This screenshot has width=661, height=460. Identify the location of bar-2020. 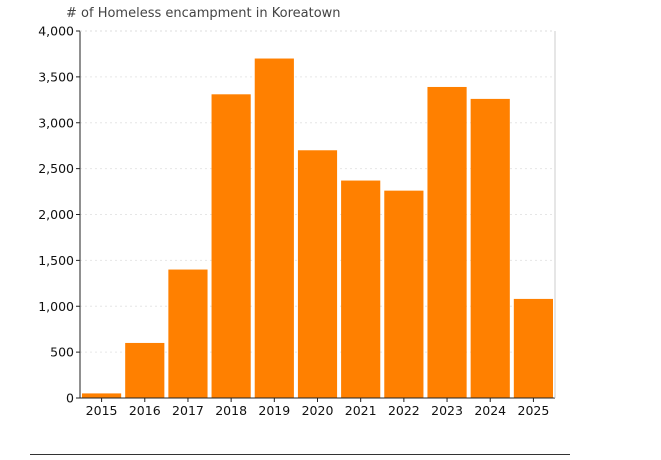
(317, 274).